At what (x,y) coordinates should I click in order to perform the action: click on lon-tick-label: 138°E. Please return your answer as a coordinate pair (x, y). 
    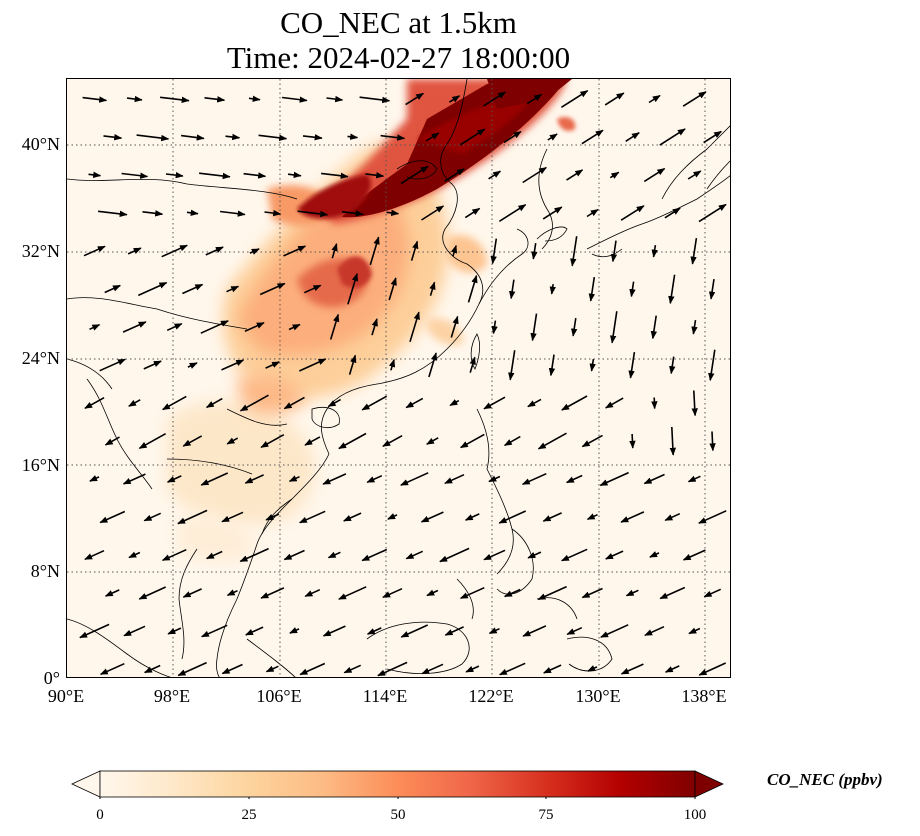
    Looking at the image, I should click on (704, 696).